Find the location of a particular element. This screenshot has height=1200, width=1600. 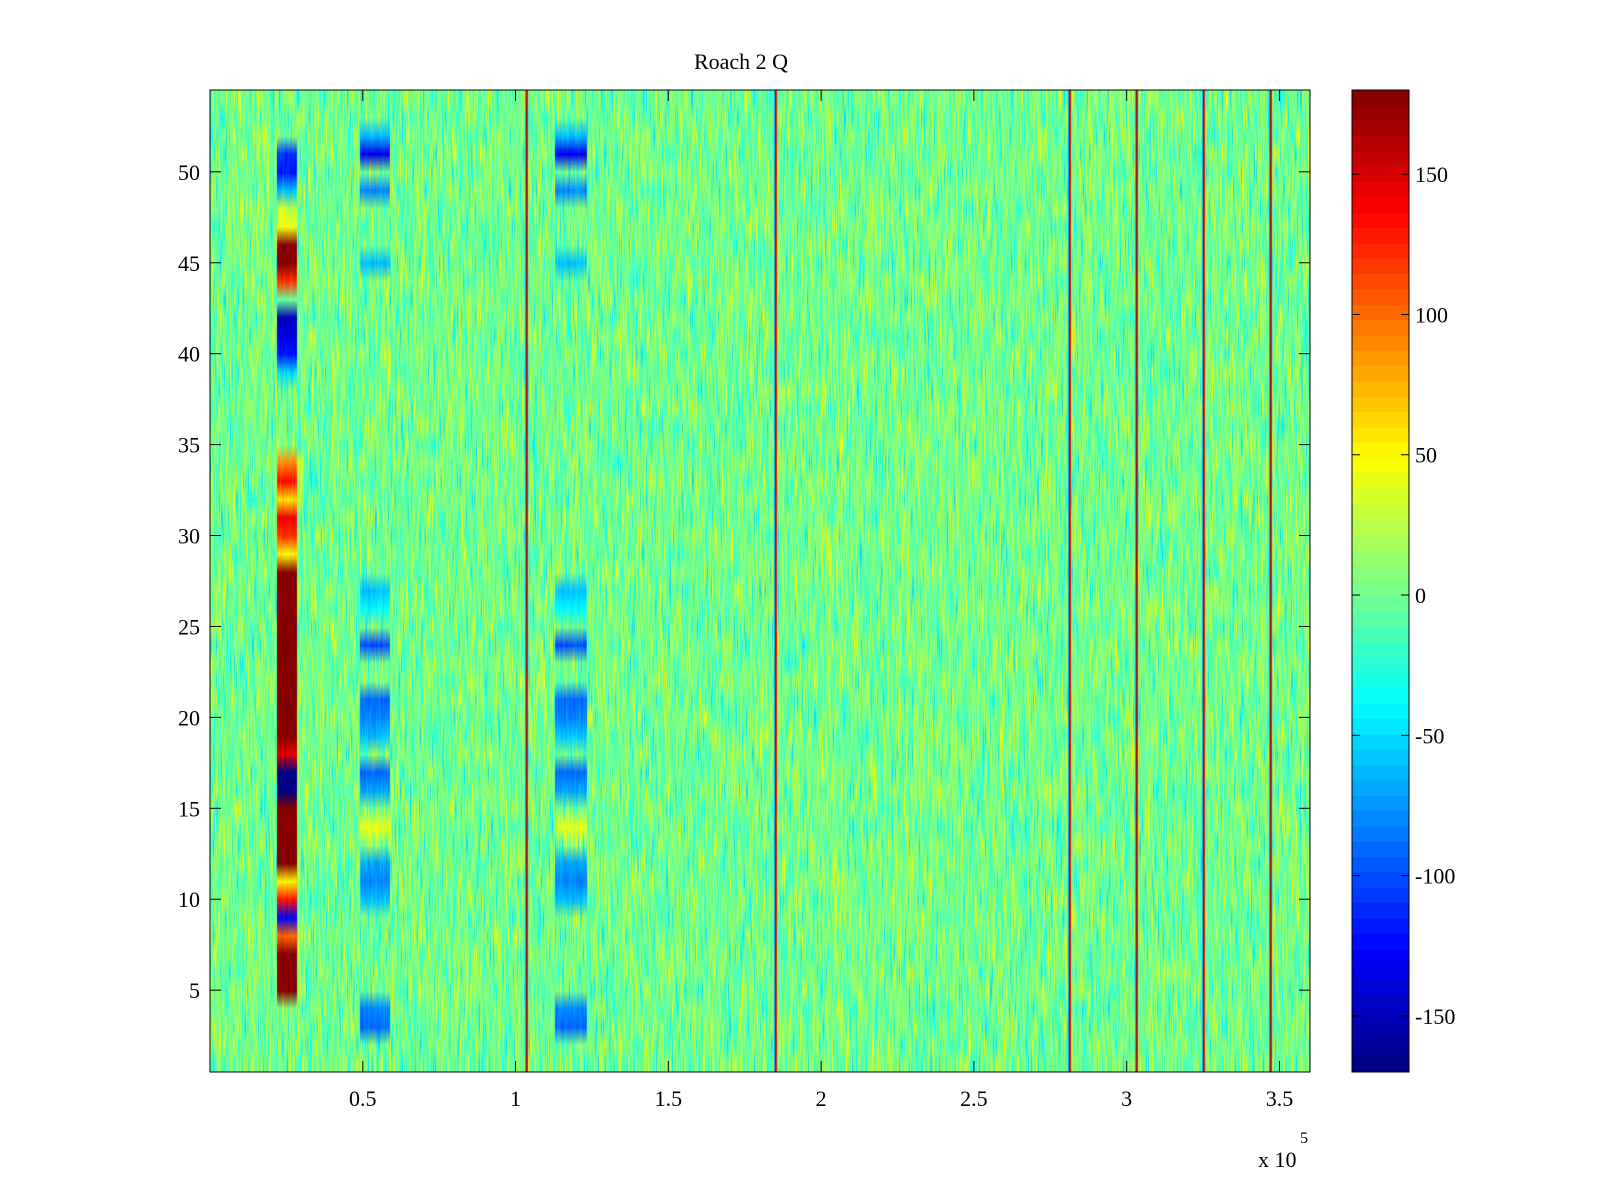

y-tick-label: 25 is located at coordinates (189, 626).